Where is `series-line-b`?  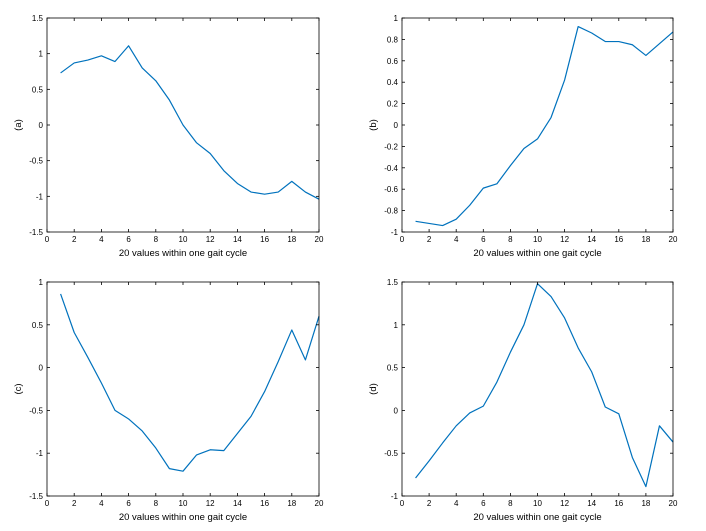
series-line-b is located at coordinates (544, 126).